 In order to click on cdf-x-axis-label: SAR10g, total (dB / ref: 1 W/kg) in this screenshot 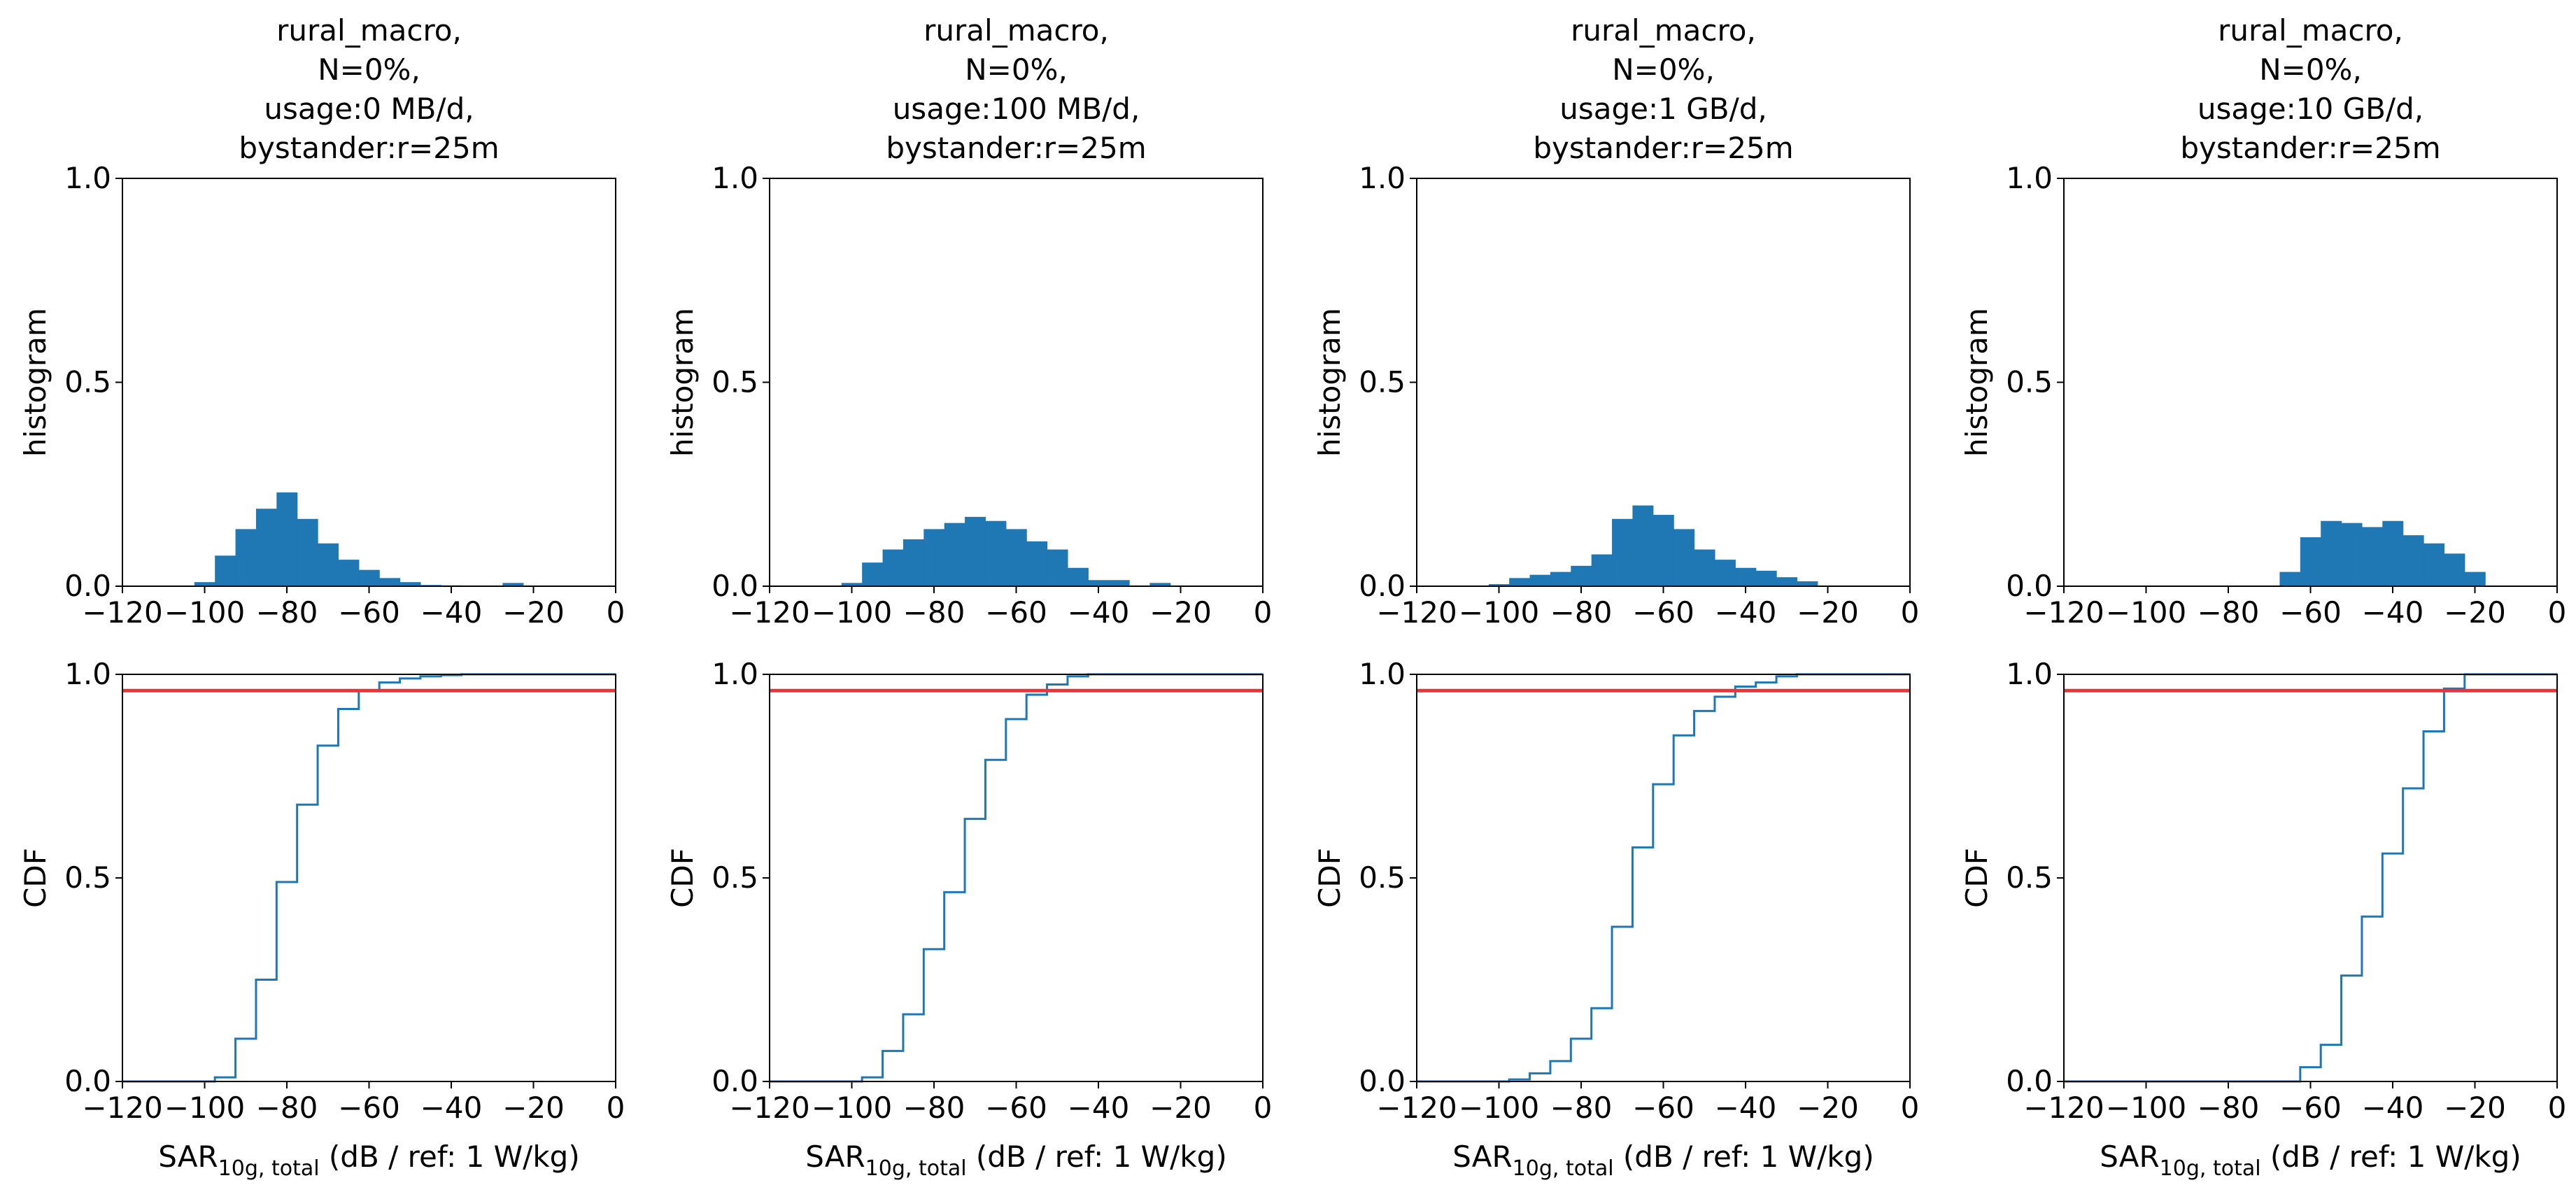, I will do `click(1663, 1160)`.